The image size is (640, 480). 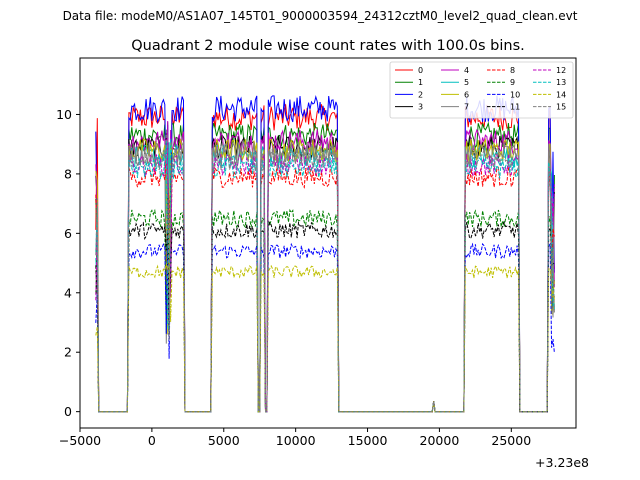 What do you see at coordinates (64, 114) in the screenshot?
I see `y-tick-label: 10` at bounding box center [64, 114].